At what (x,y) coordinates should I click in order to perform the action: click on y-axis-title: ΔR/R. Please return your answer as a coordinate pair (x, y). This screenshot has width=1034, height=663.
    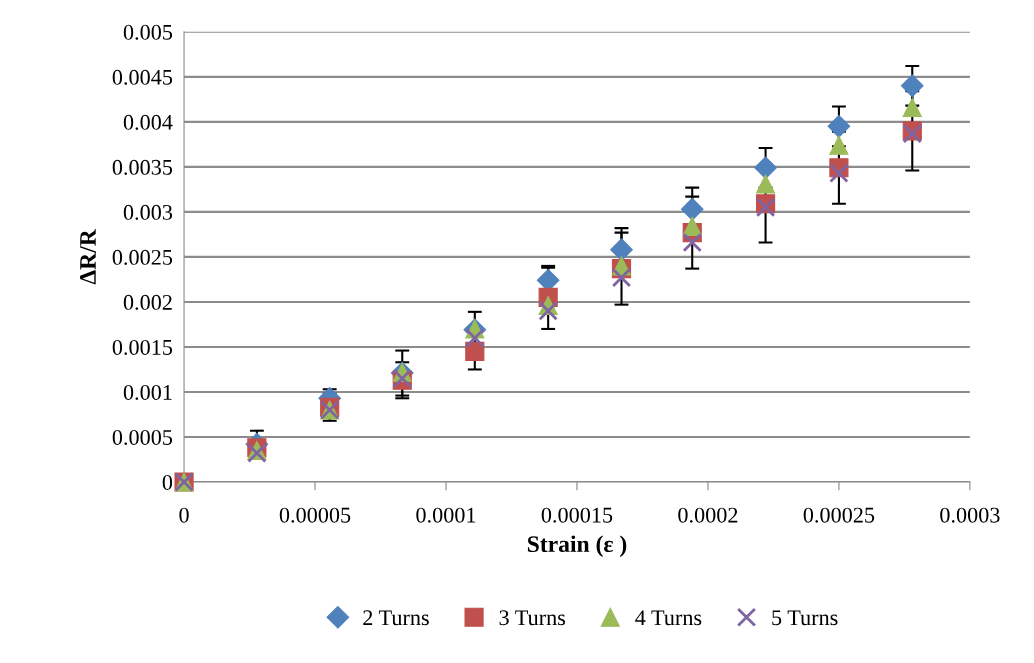
    Looking at the image, I should click on (88, 256).